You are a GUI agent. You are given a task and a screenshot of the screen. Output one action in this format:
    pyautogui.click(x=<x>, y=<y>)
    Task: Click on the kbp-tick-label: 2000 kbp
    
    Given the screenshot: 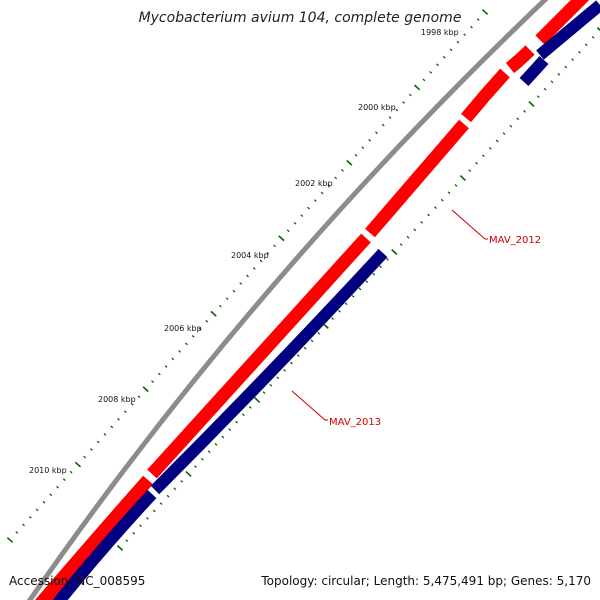 What is the action you would take?
    pyautogui.click(x=377, y=107)
    